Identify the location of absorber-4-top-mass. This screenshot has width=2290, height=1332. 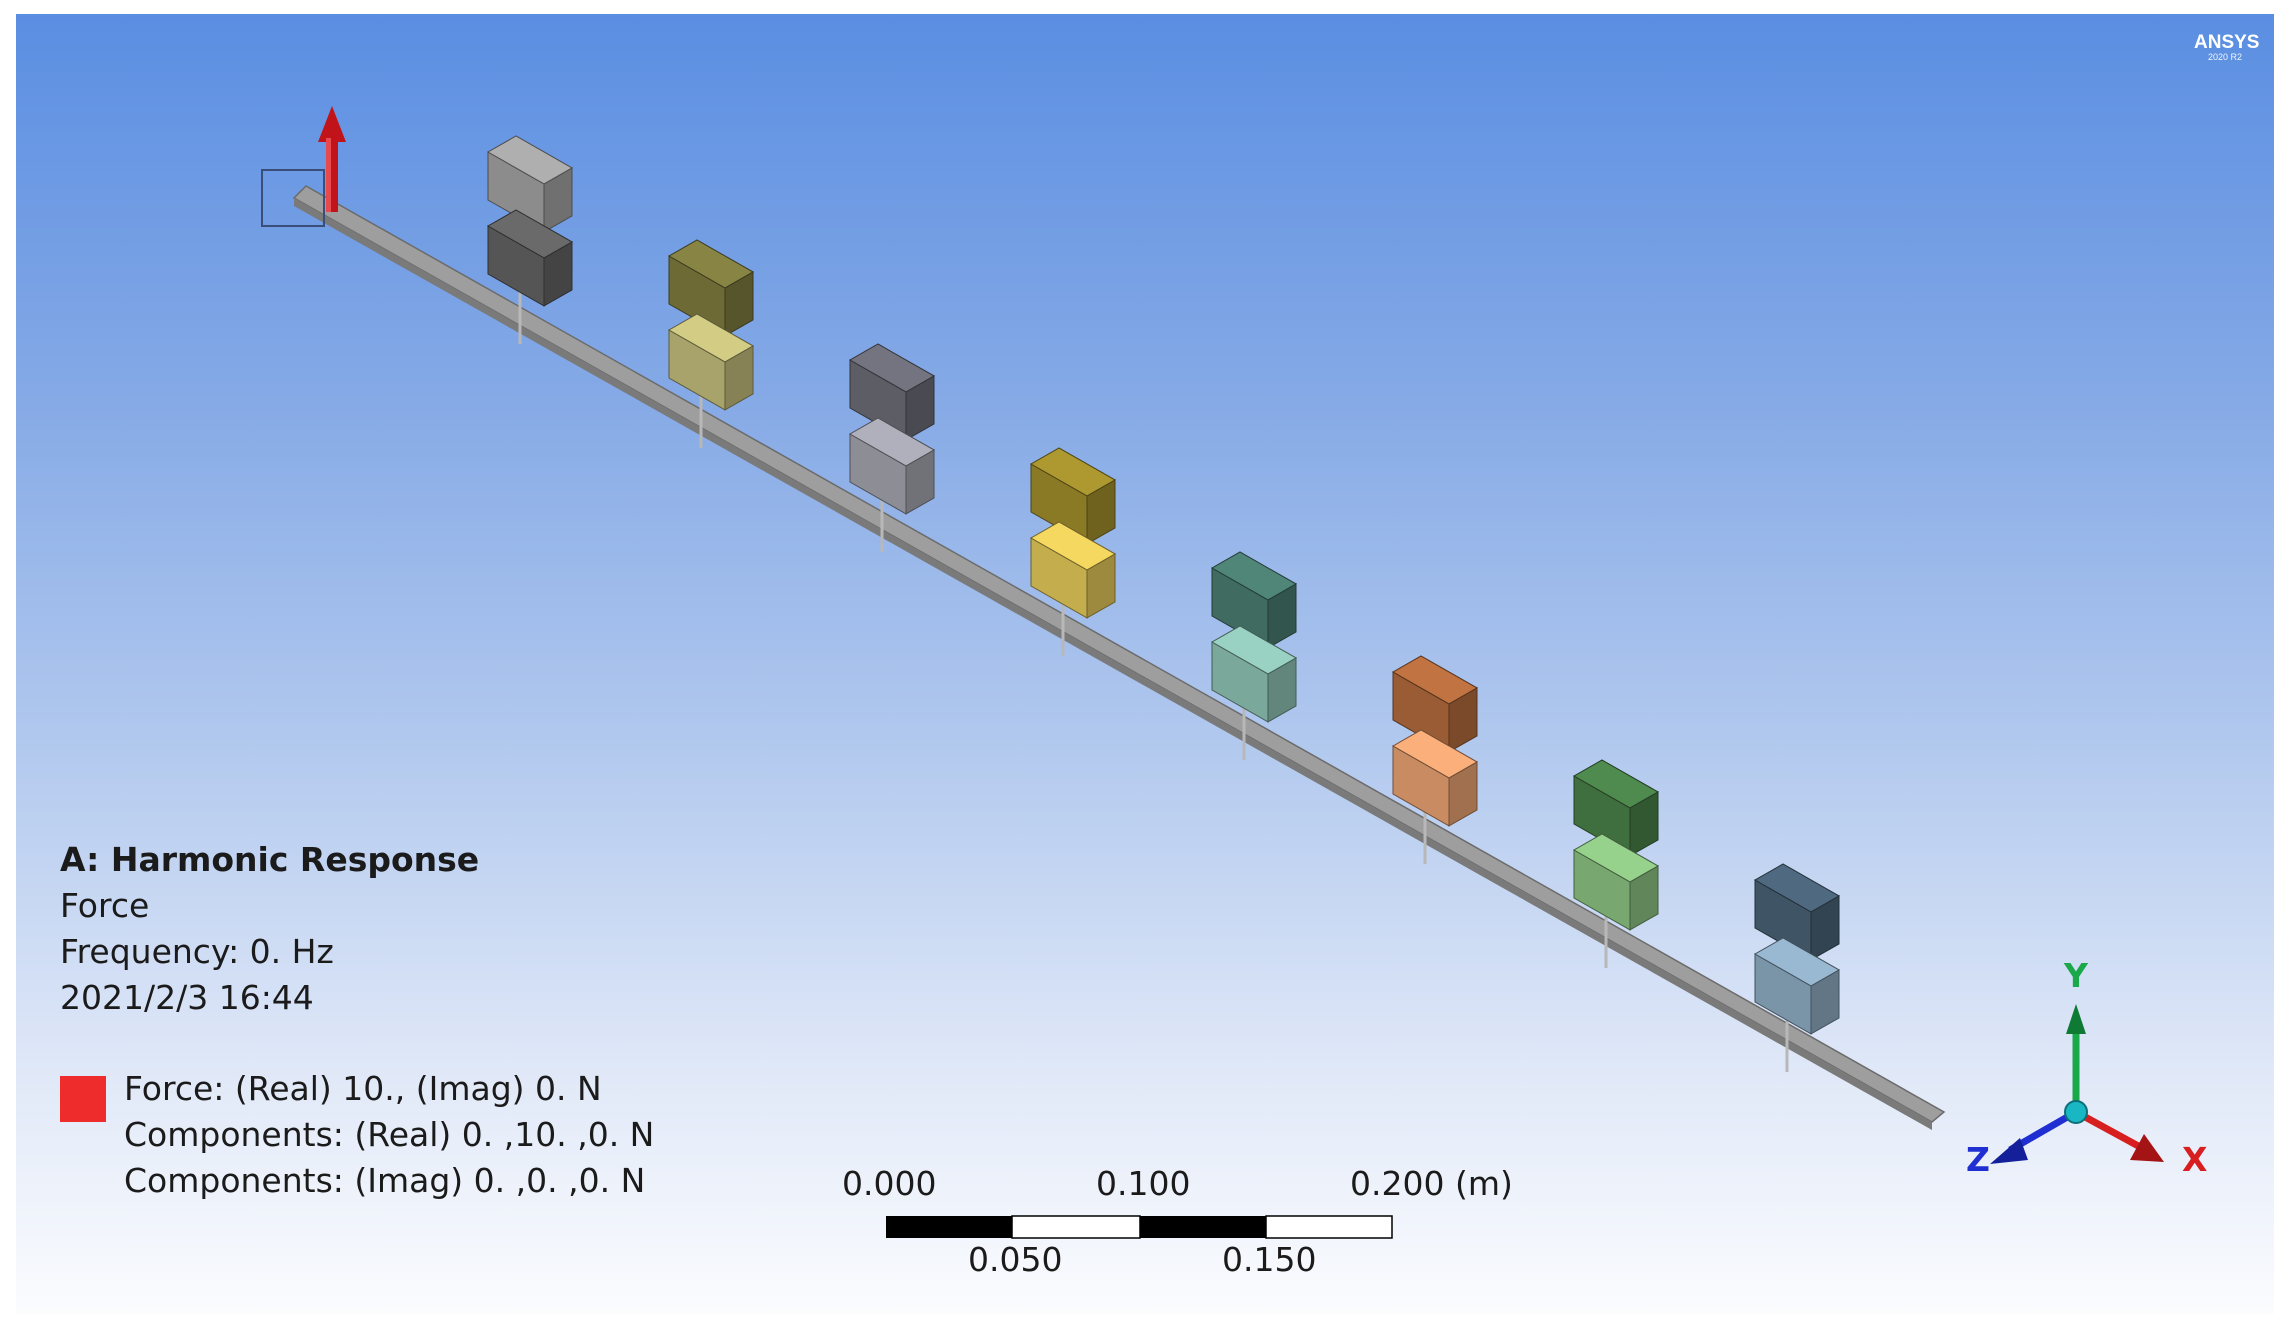
(1073, 496).